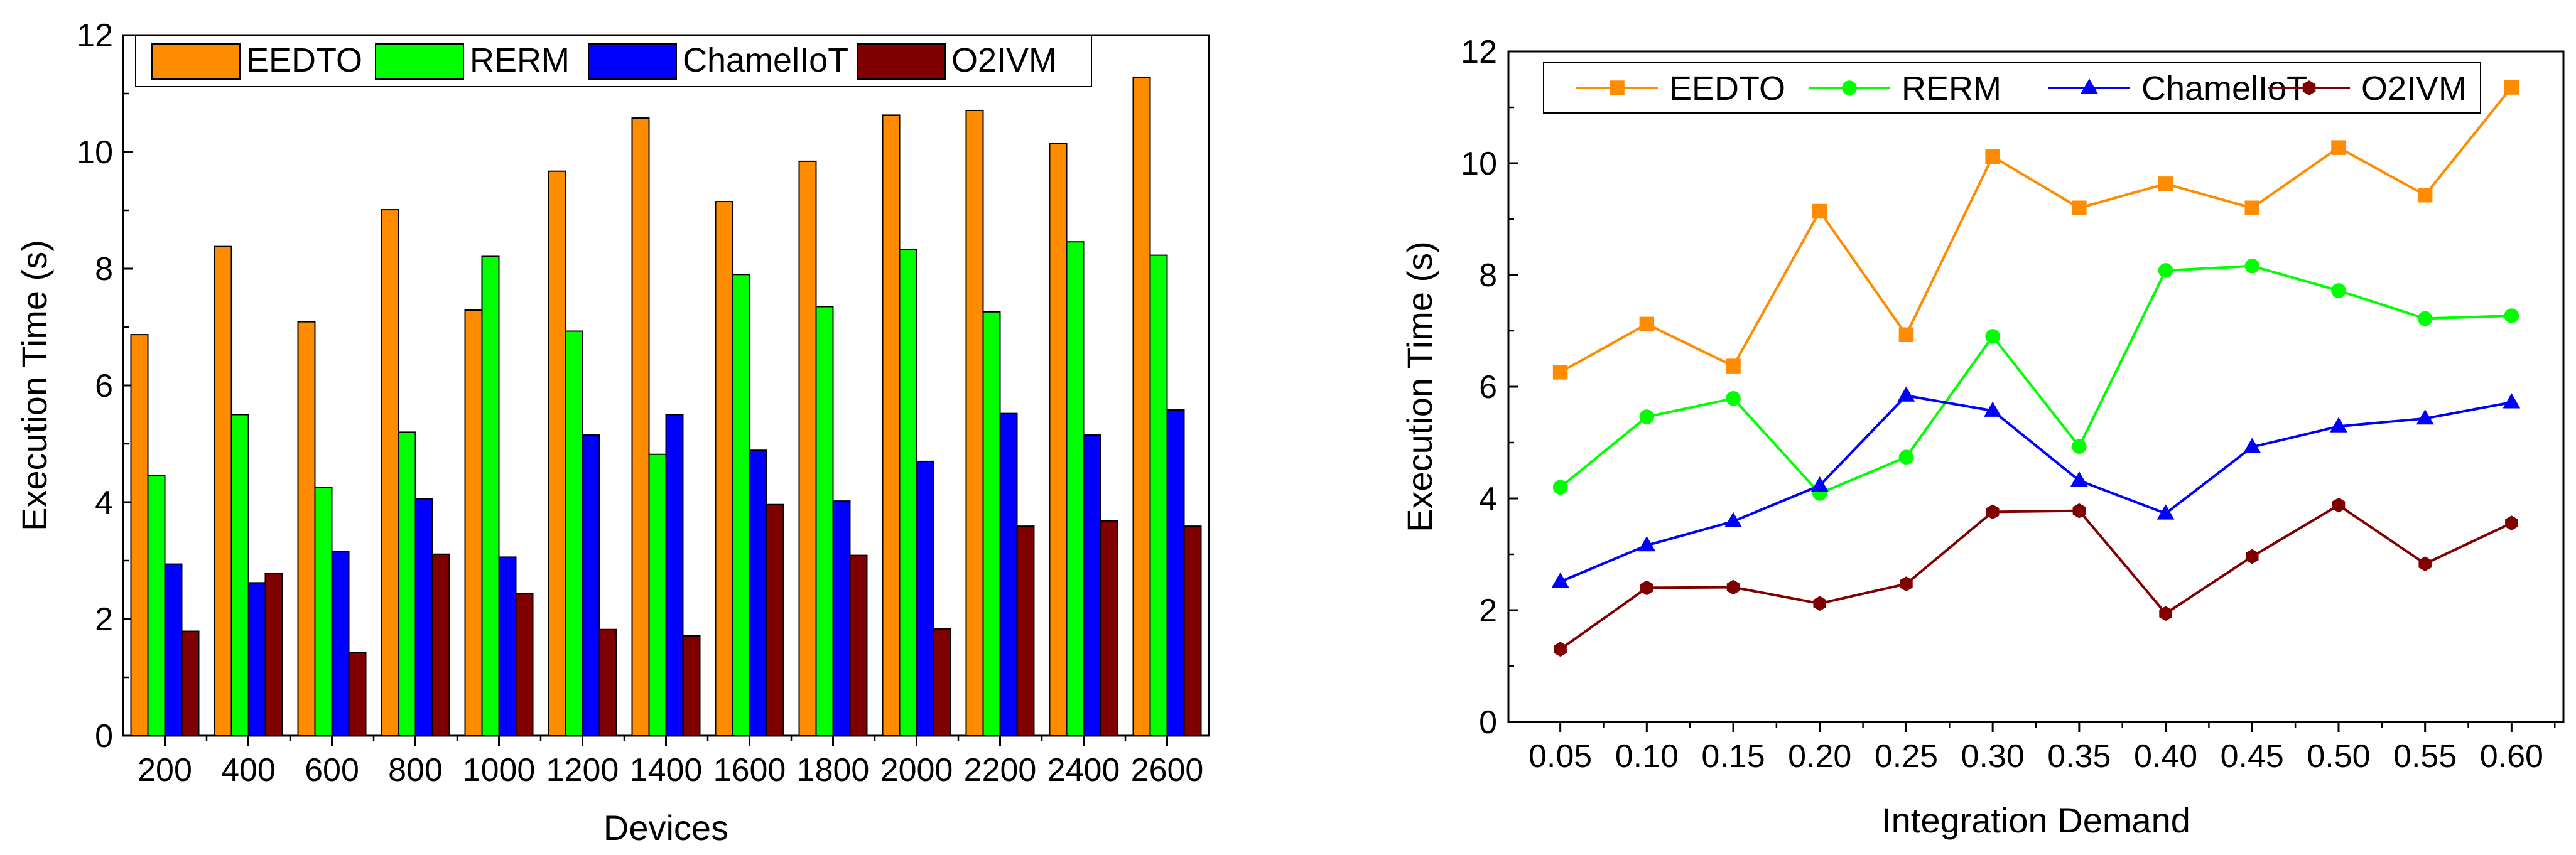 This screenshot has width=2576, height=855. I want to click on legend-marker-eedto, so click(1618, 87).